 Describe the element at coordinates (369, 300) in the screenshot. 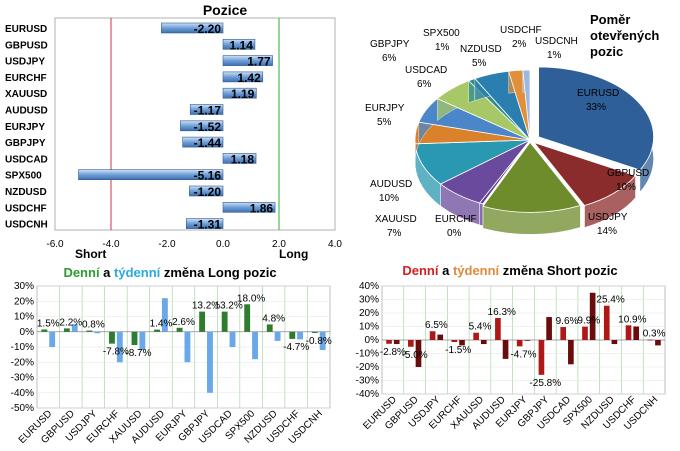

I see `y-tick-label: 30%` at that location.